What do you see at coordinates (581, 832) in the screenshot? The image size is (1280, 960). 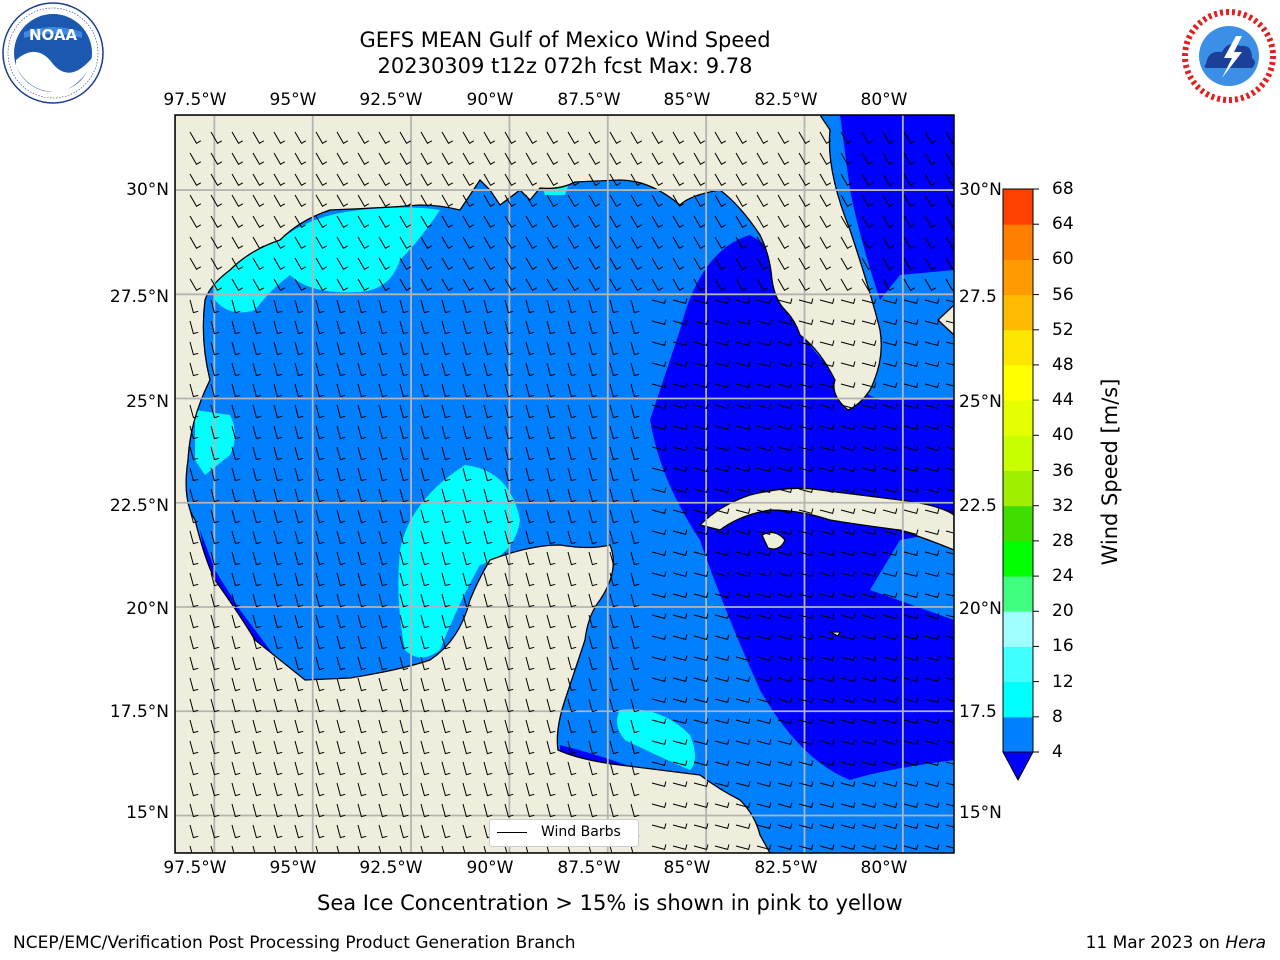 I see `wind-barb-legend-label: Wind Barbs` at bounding box center [581, 832].